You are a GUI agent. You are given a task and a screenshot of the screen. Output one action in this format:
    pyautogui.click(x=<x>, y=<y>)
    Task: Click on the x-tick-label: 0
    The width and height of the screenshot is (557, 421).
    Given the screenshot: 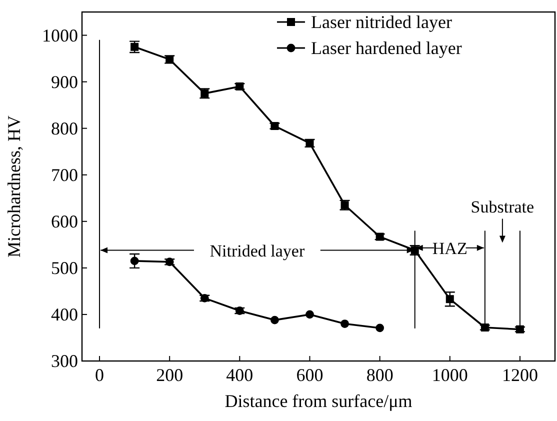 What is the action you would take?
    pyautogui.click(x=99, y=375)
    